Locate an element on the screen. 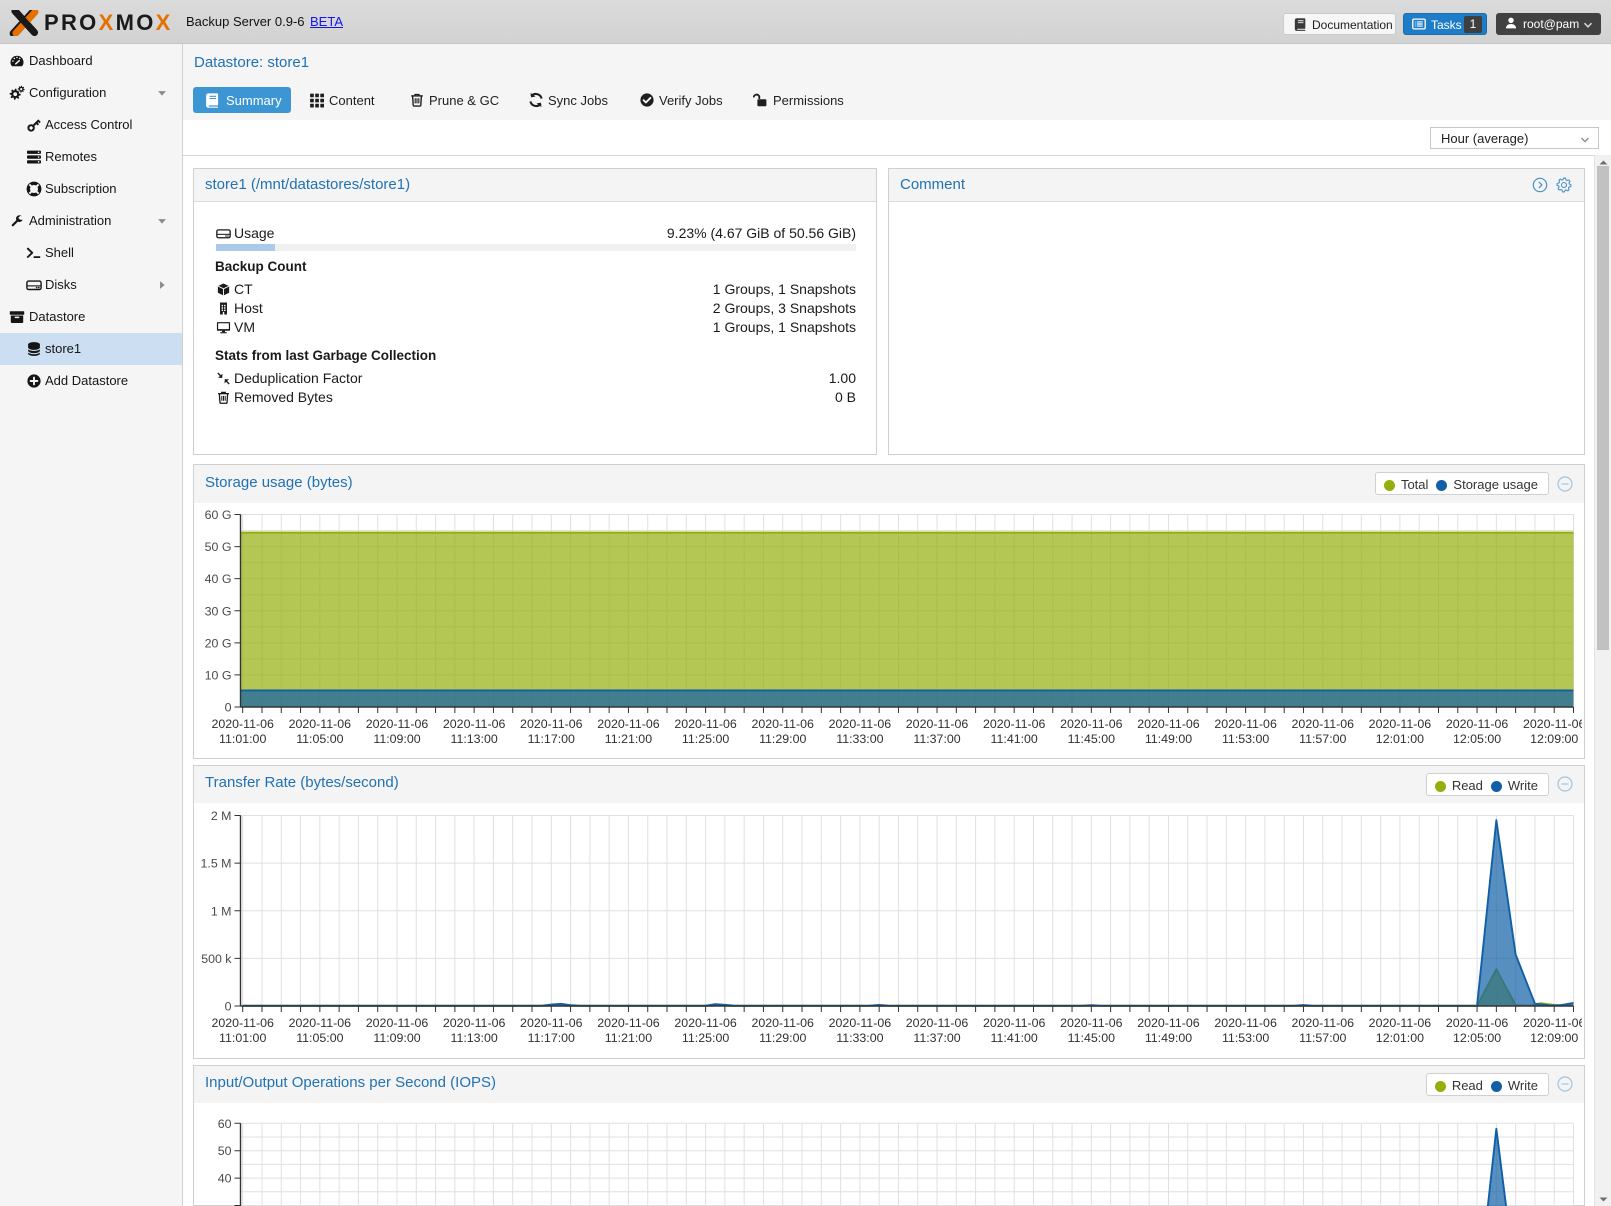  svg-text: 30 G is located at coordinates (218, 611).